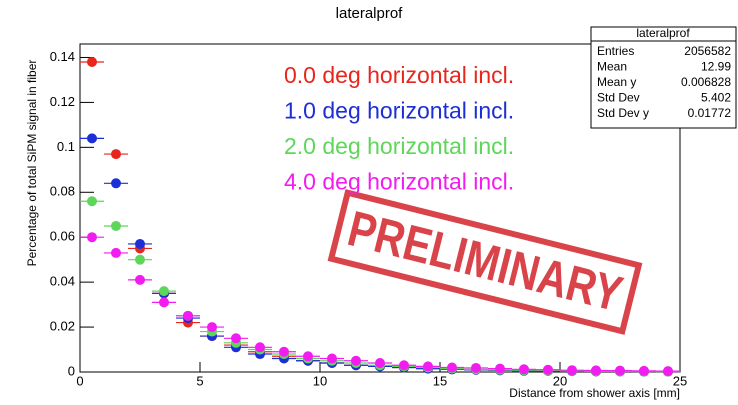 This screenshot has height=405, width=738. What do you see at coordinates (399, 146) in the screenshot?
I see `legend-entry: 2.0 deg horizontal incl.` at bounding box center [399, 146].